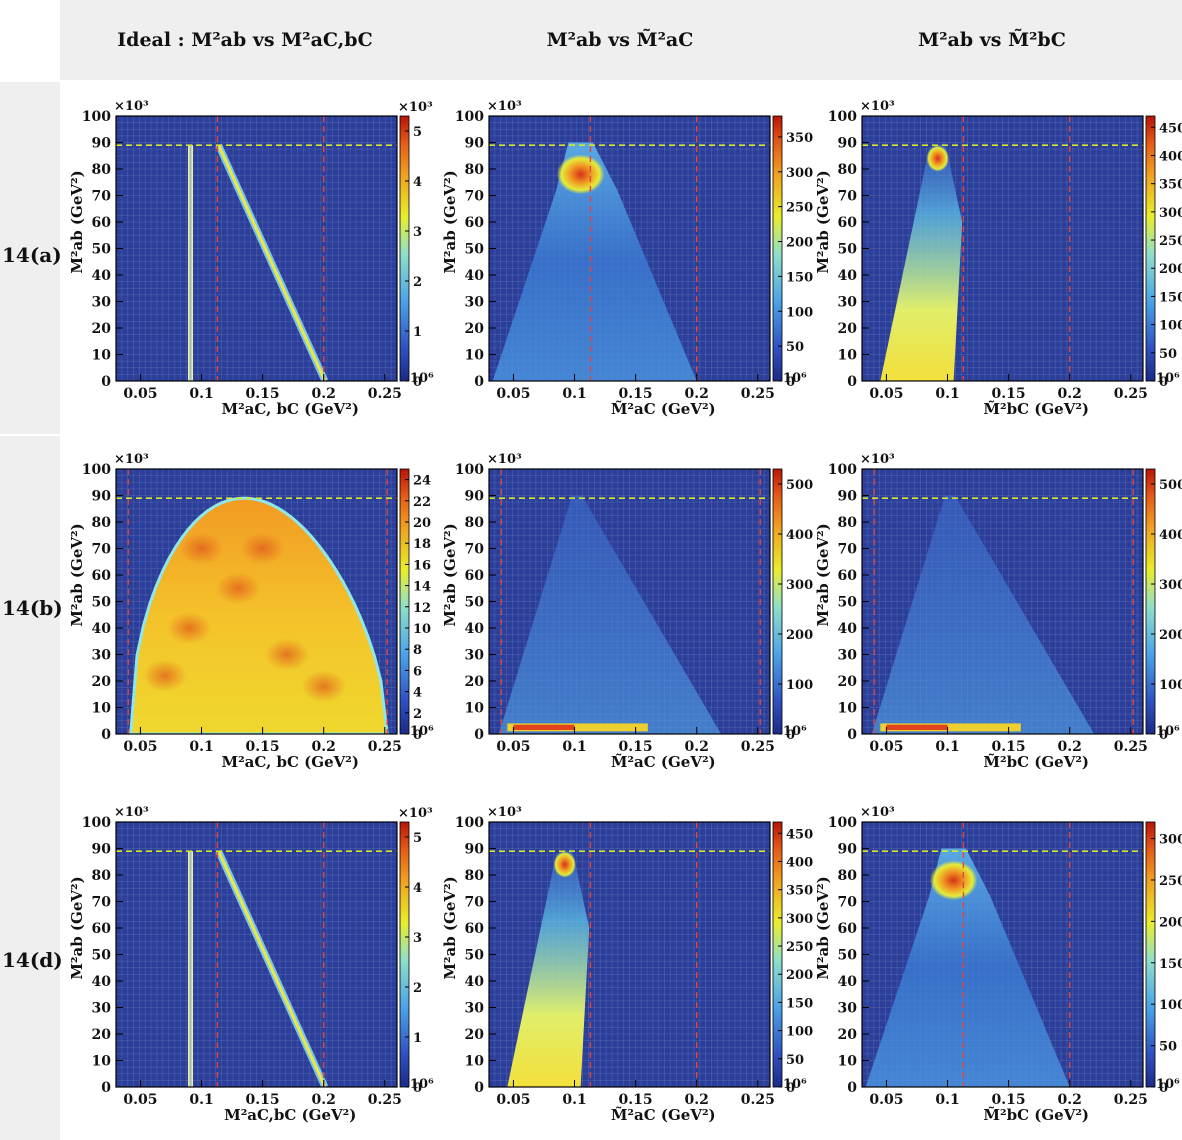 This screenshot has height=1140, width=1182. What do you see at coordinates (290, 762) in the screenshot?
I see `x-axis-title: M²aC, bC (GeV²)` at bounding box center [290, 762].